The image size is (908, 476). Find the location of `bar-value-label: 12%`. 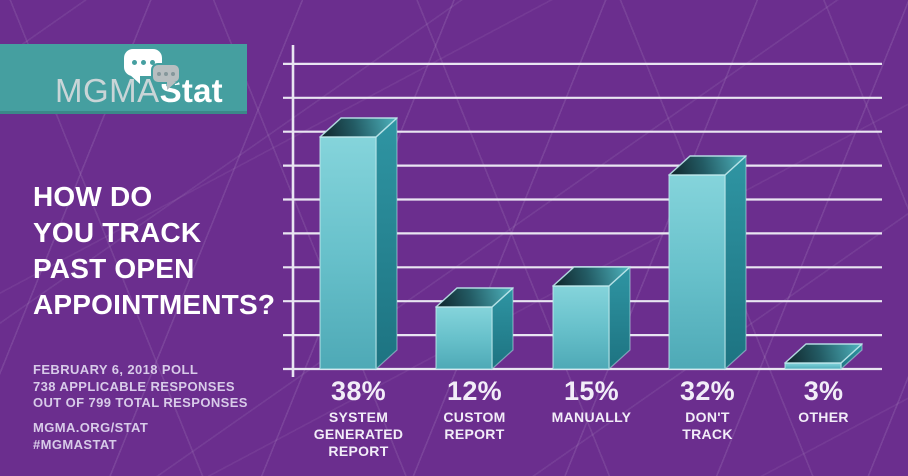

bar-value-label: 12% is located at coordinates (474, 391).